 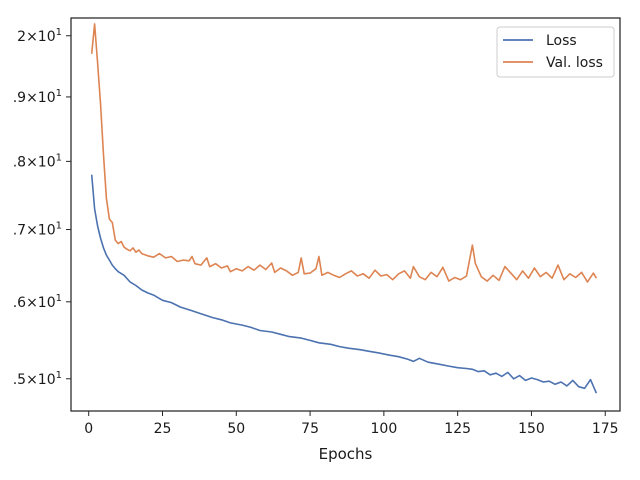 What do you see at coordinates (351, 424) in the screenshot?
I see `x-axis-ticks: 0 25 50 75 100 125 150 175` at bounding box center [351, 424].